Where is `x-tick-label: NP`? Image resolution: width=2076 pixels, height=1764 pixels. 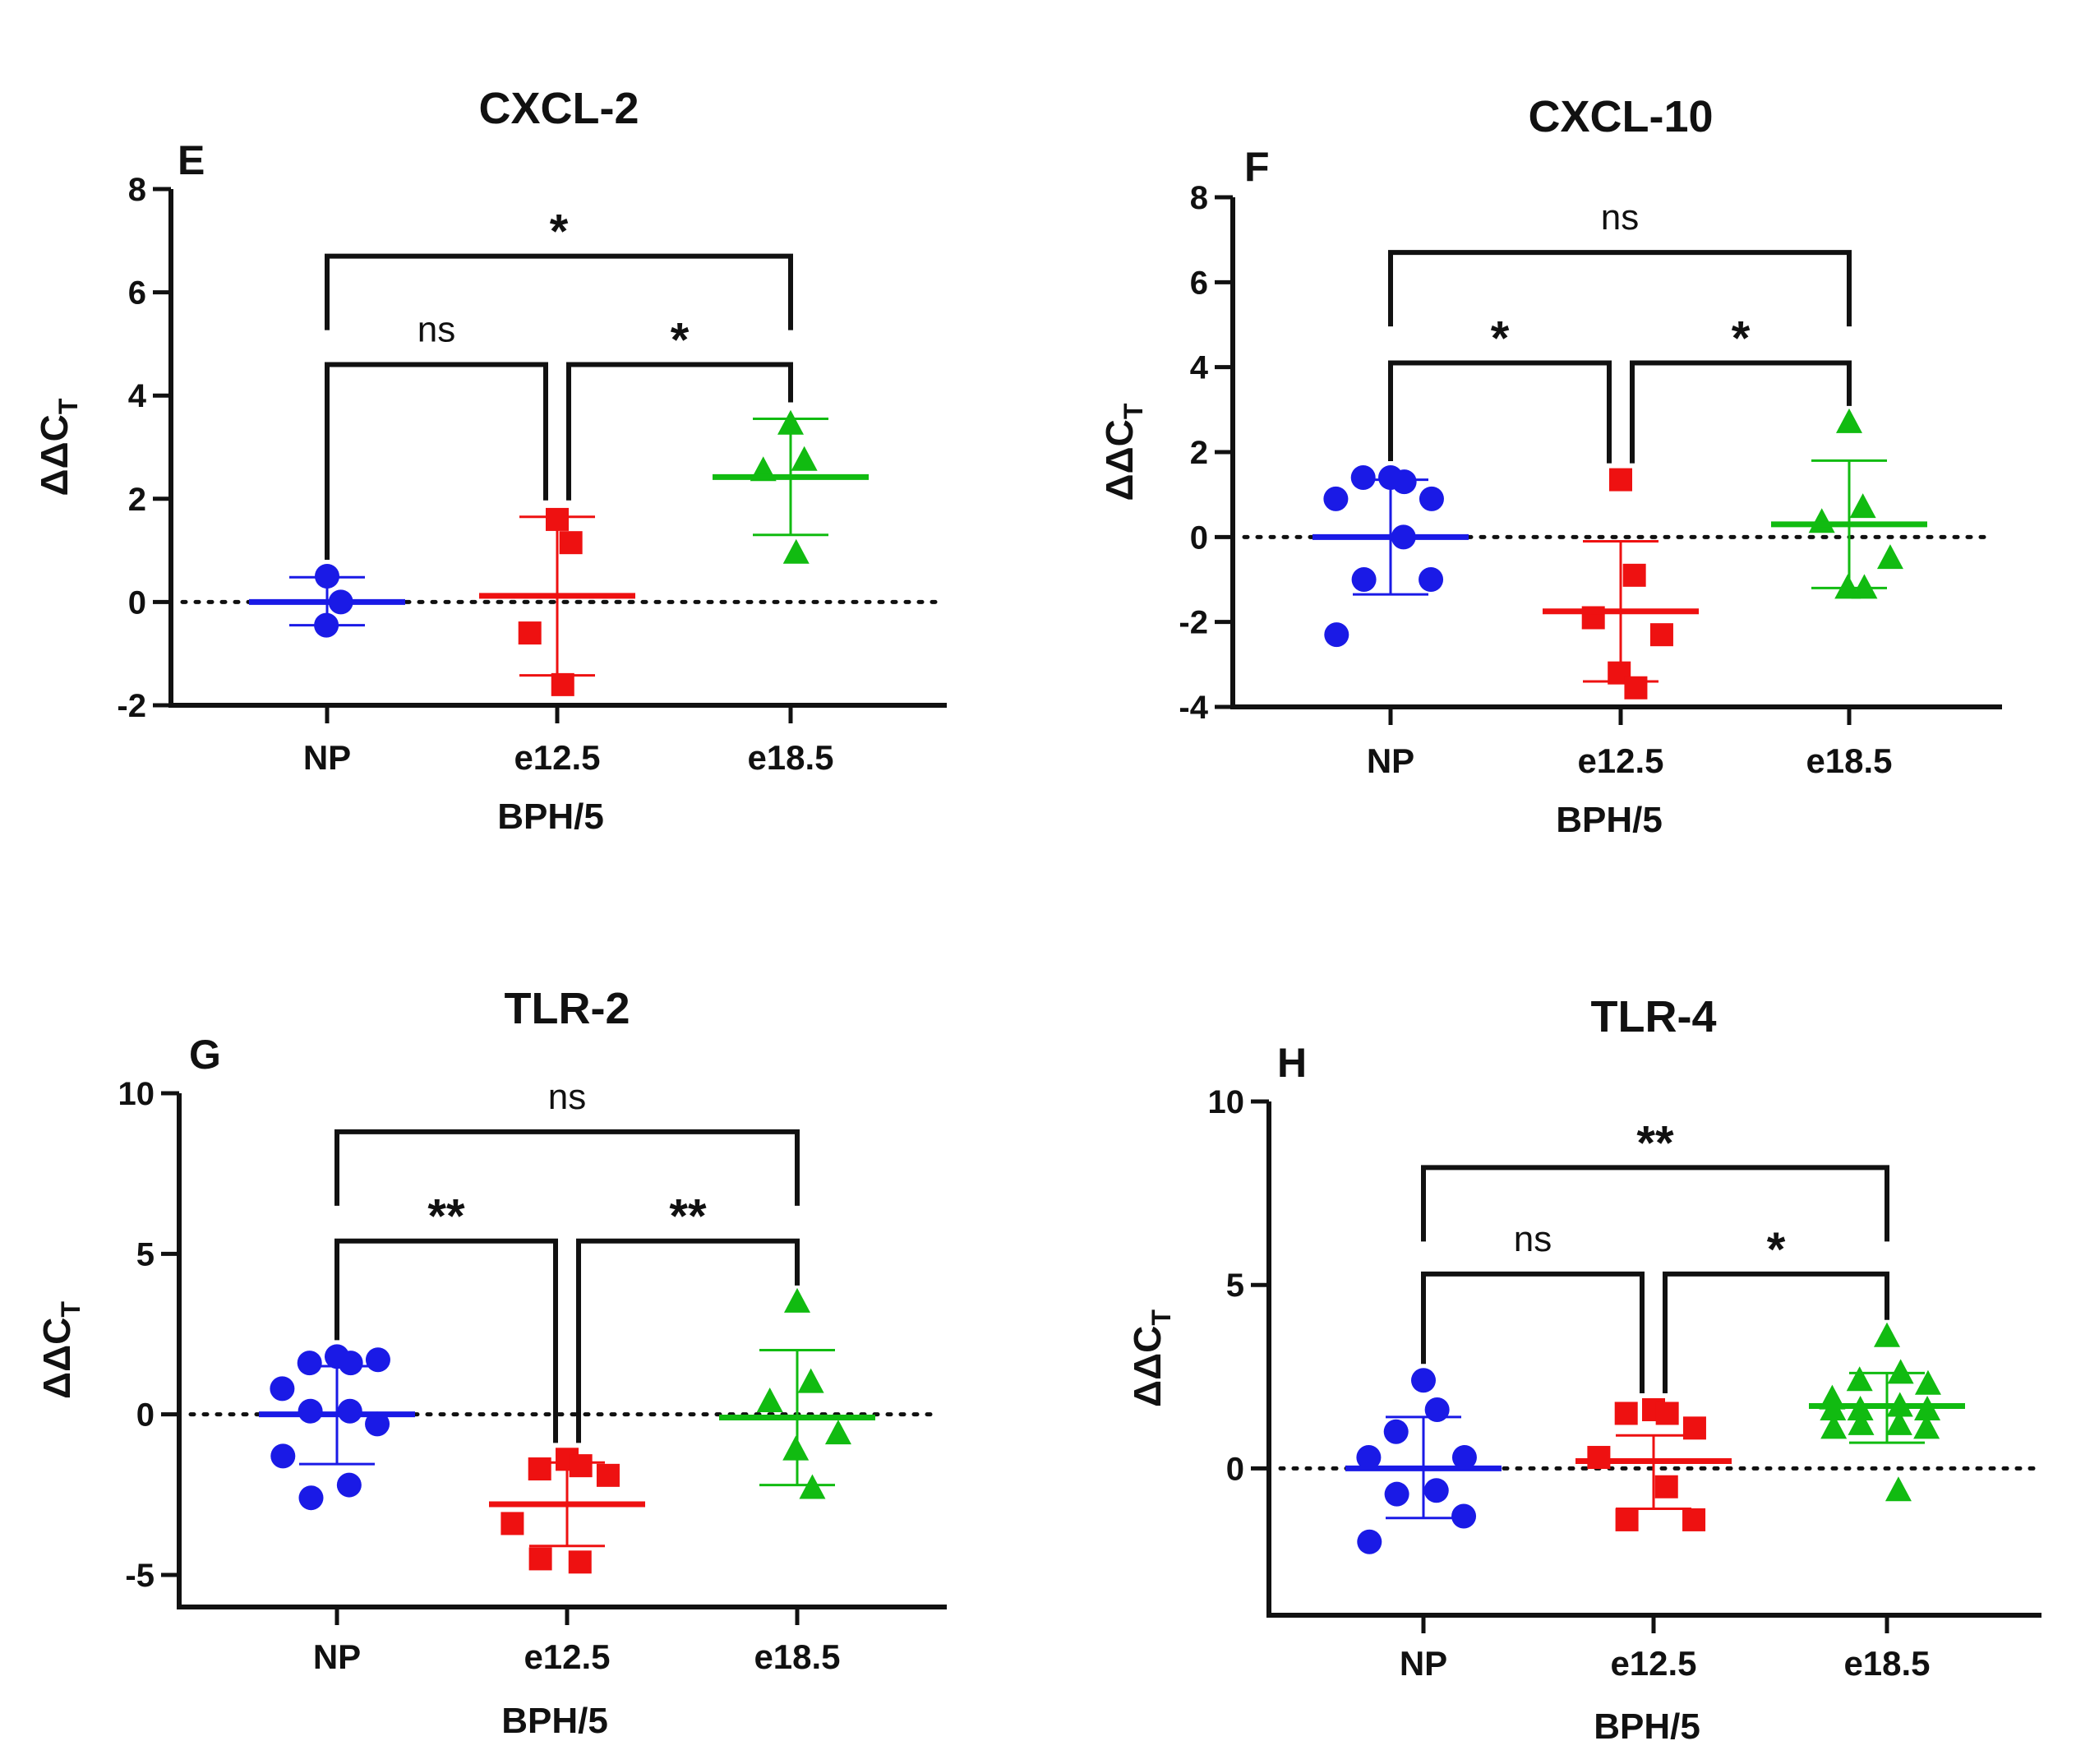
x-tick-label: NP is located at coordinates (1423, 1663).